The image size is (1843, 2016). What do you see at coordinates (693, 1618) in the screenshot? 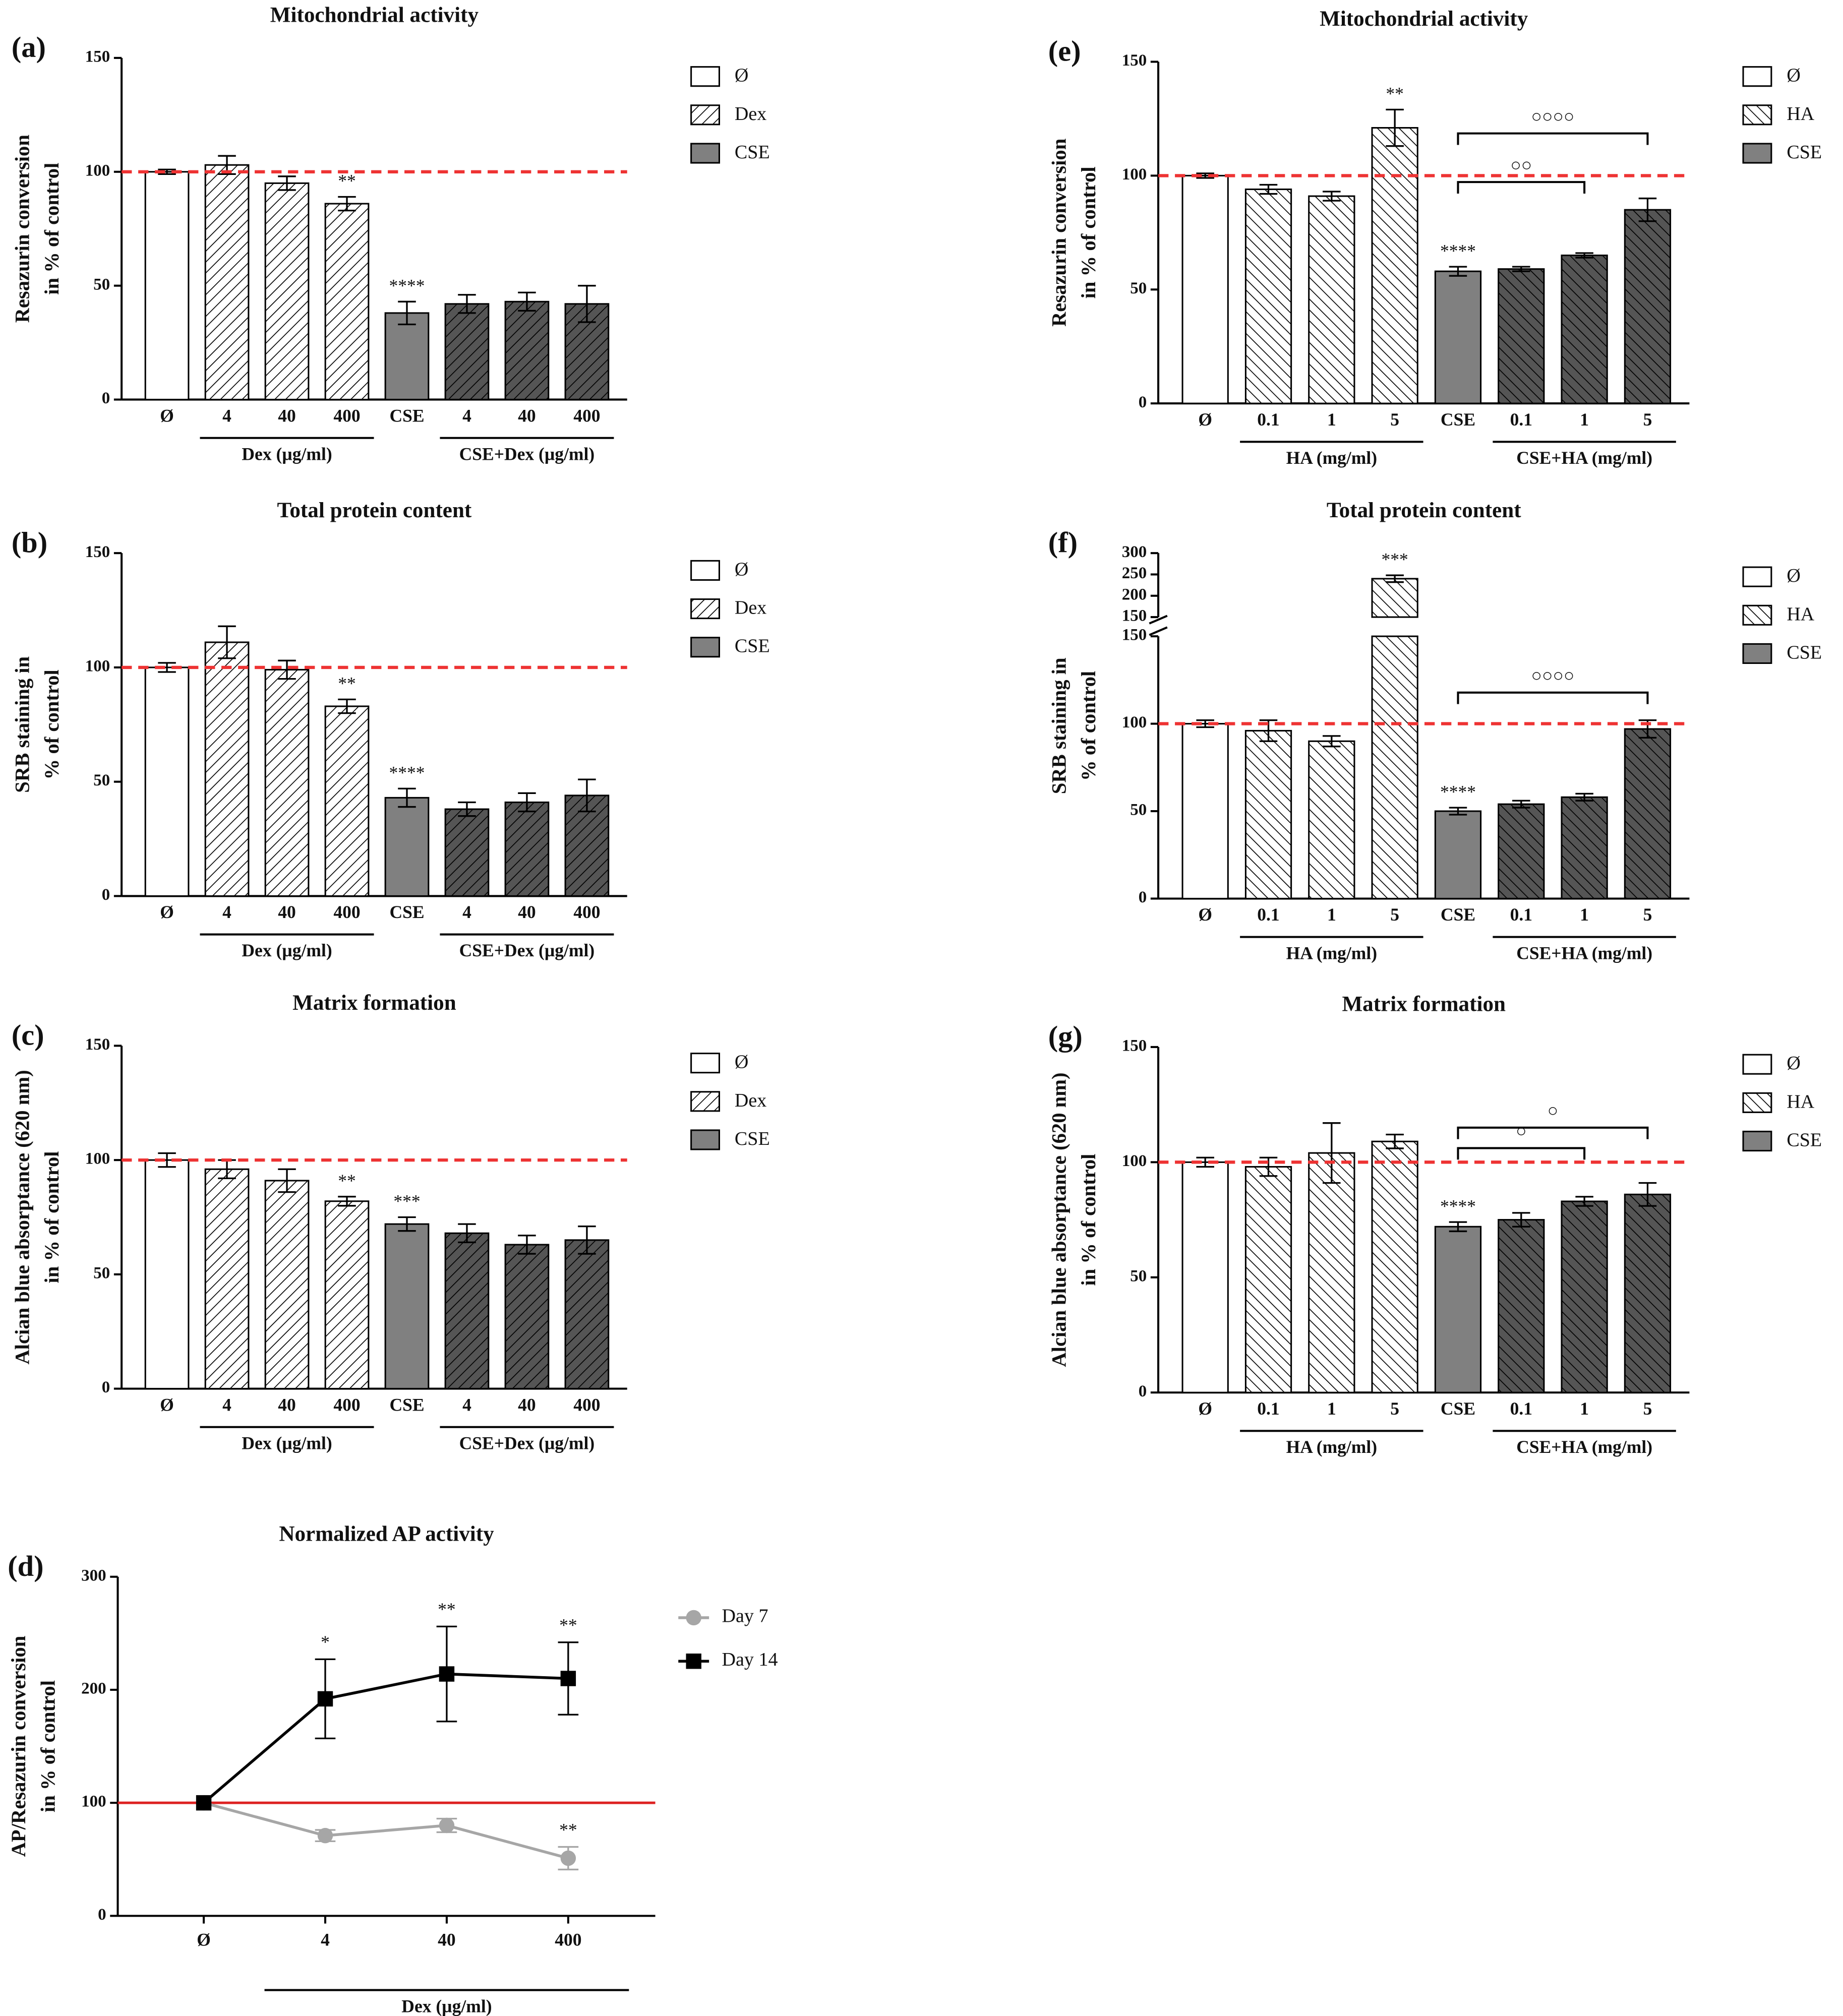
I see `legend-marker` at bounding box center [693, 1618].